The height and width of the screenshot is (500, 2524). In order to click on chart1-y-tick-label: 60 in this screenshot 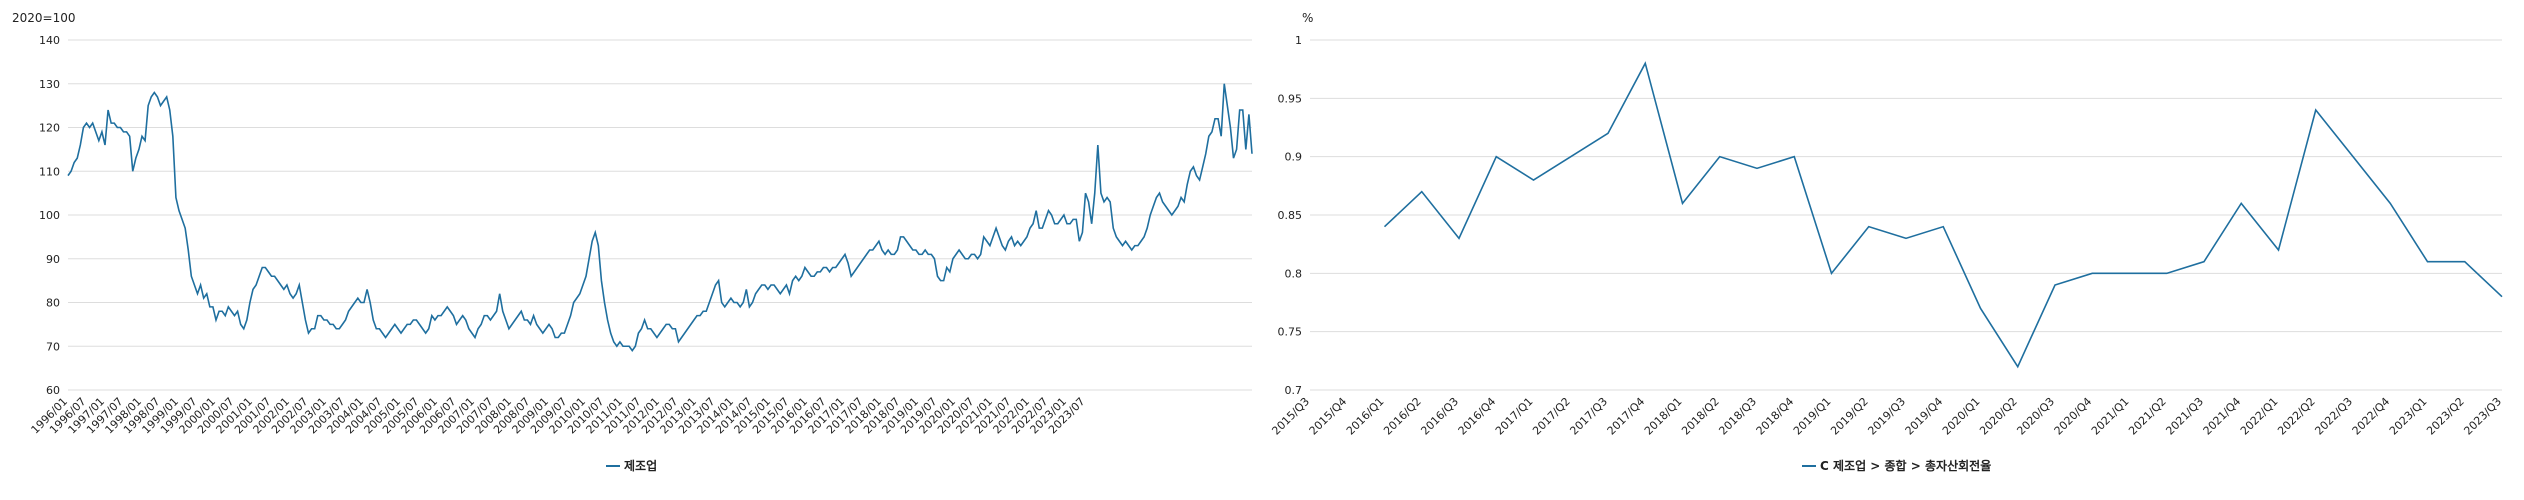, I will do `click(53, 390)`.